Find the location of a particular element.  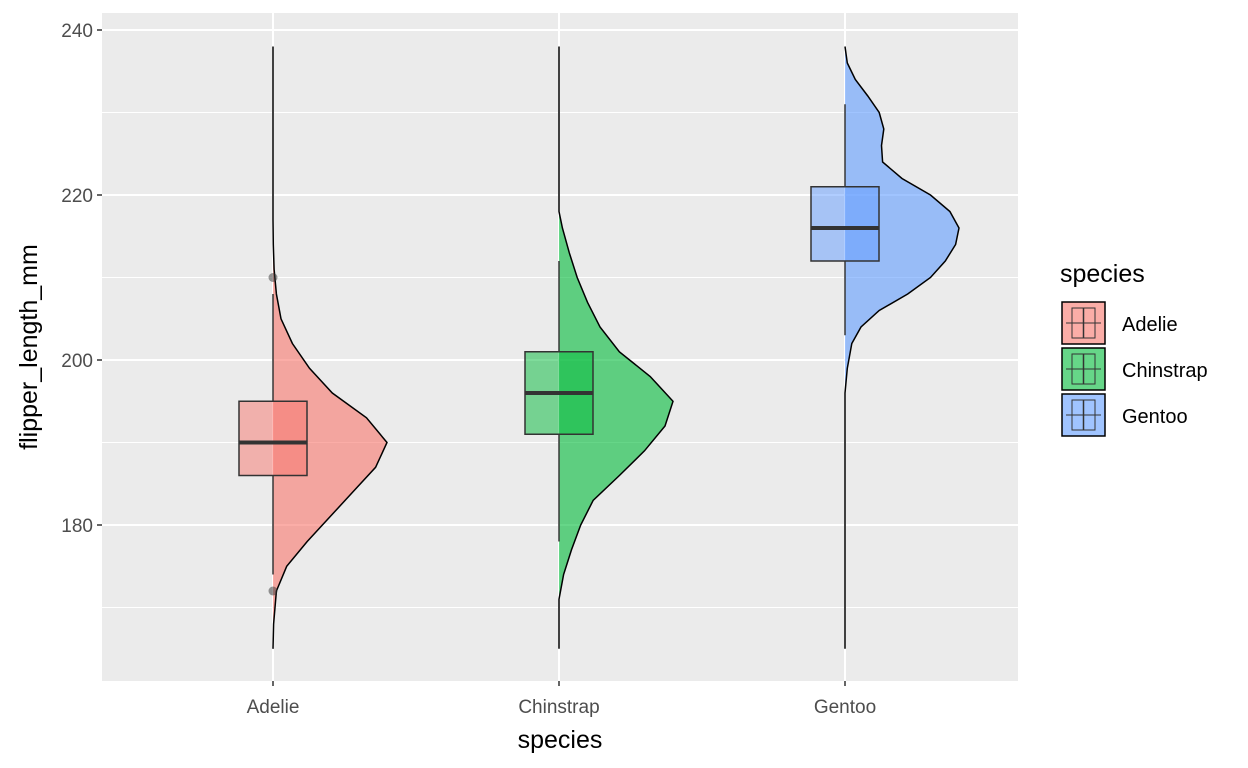

y-axis-title: flipper_length_mm is located at coordinates (29, 347).